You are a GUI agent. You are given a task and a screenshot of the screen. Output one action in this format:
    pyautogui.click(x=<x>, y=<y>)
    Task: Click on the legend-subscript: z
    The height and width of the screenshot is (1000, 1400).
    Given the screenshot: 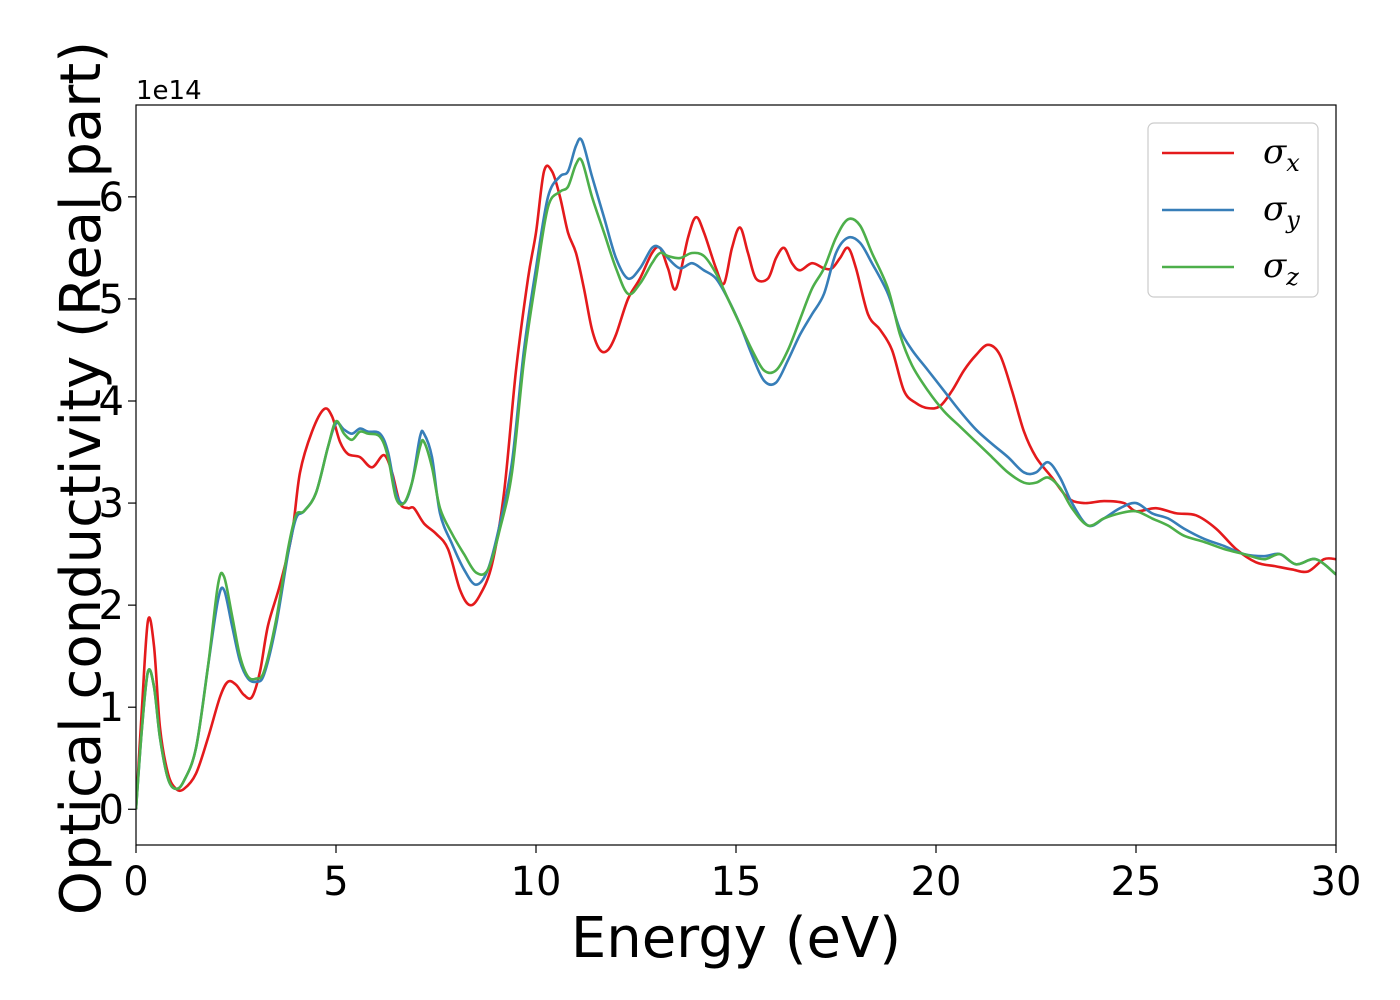 What is the action you would take?
    pyautogui.click(x=1292, y=277)
    